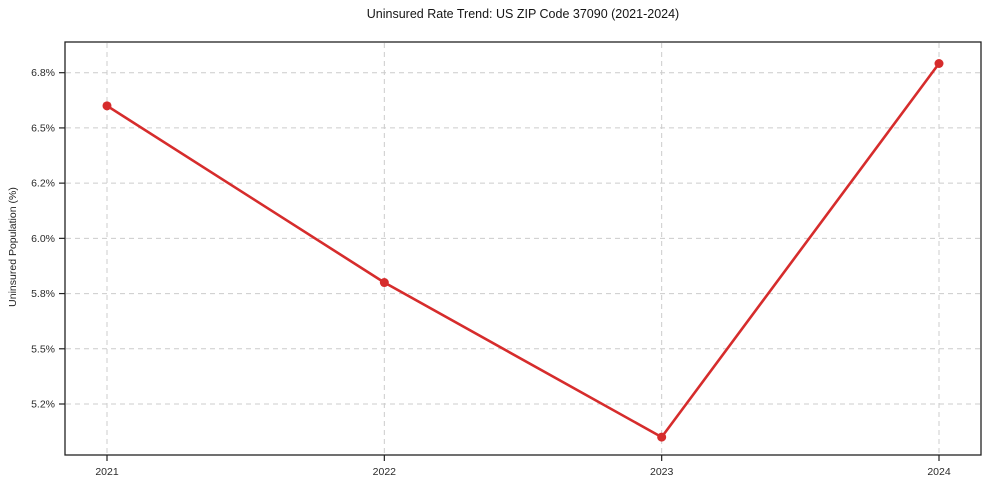 This screenshot has width=989, height=490. I want to click on y-tick-label: 6.2%, so click(43, 184).